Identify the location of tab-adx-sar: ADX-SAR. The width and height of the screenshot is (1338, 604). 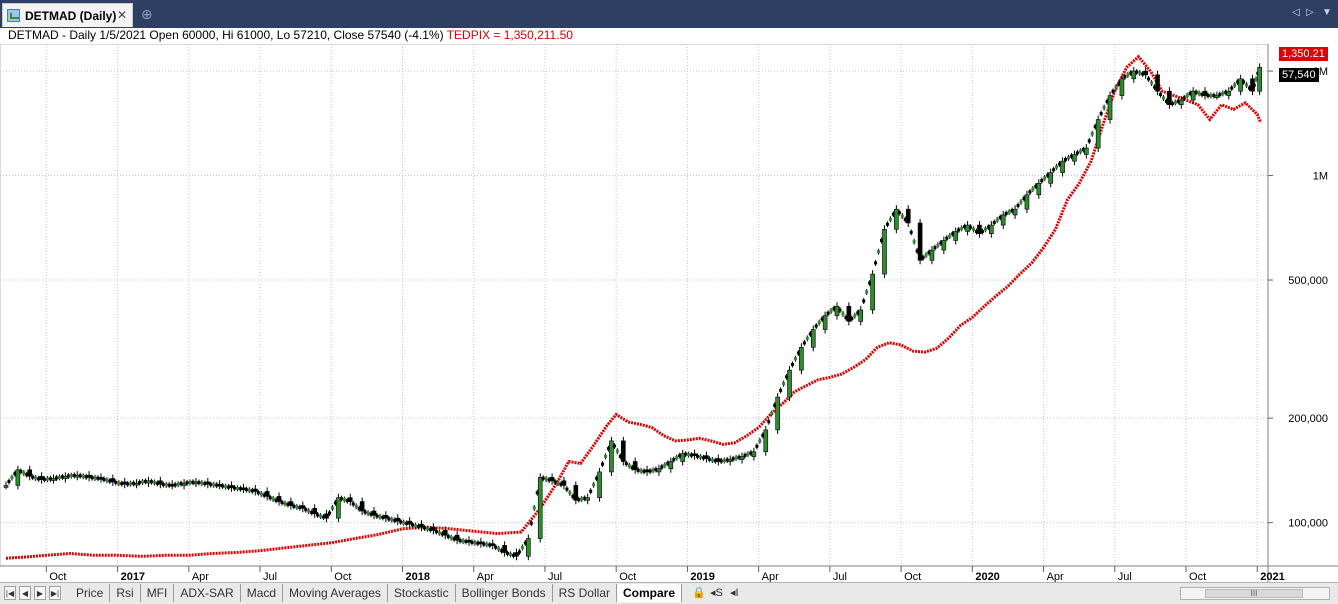
(207, 593).